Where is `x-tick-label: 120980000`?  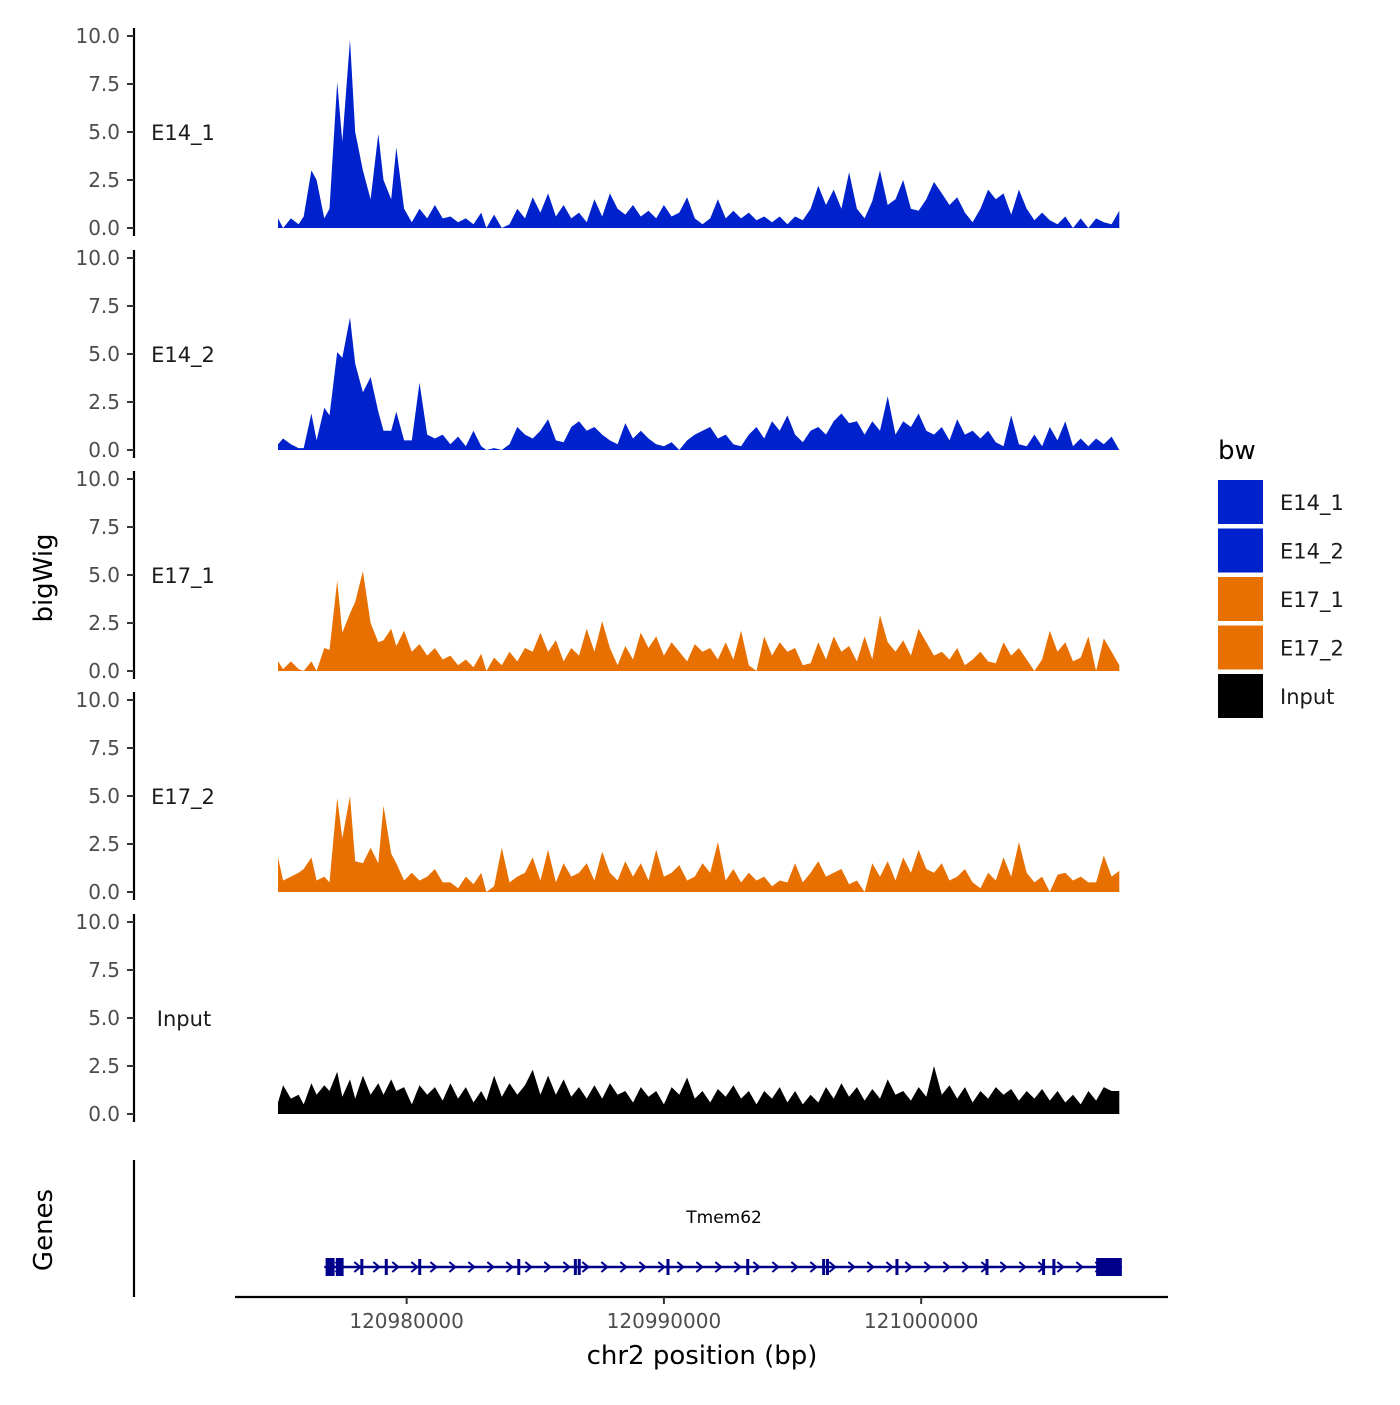 x-tick-label: 120980000 is located at coordinates (406, 1321).